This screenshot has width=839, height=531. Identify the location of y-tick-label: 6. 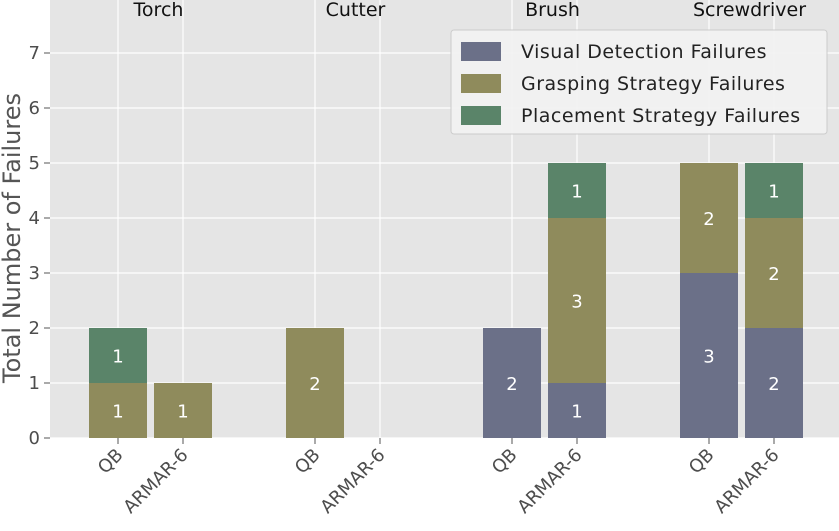
(34, 108).